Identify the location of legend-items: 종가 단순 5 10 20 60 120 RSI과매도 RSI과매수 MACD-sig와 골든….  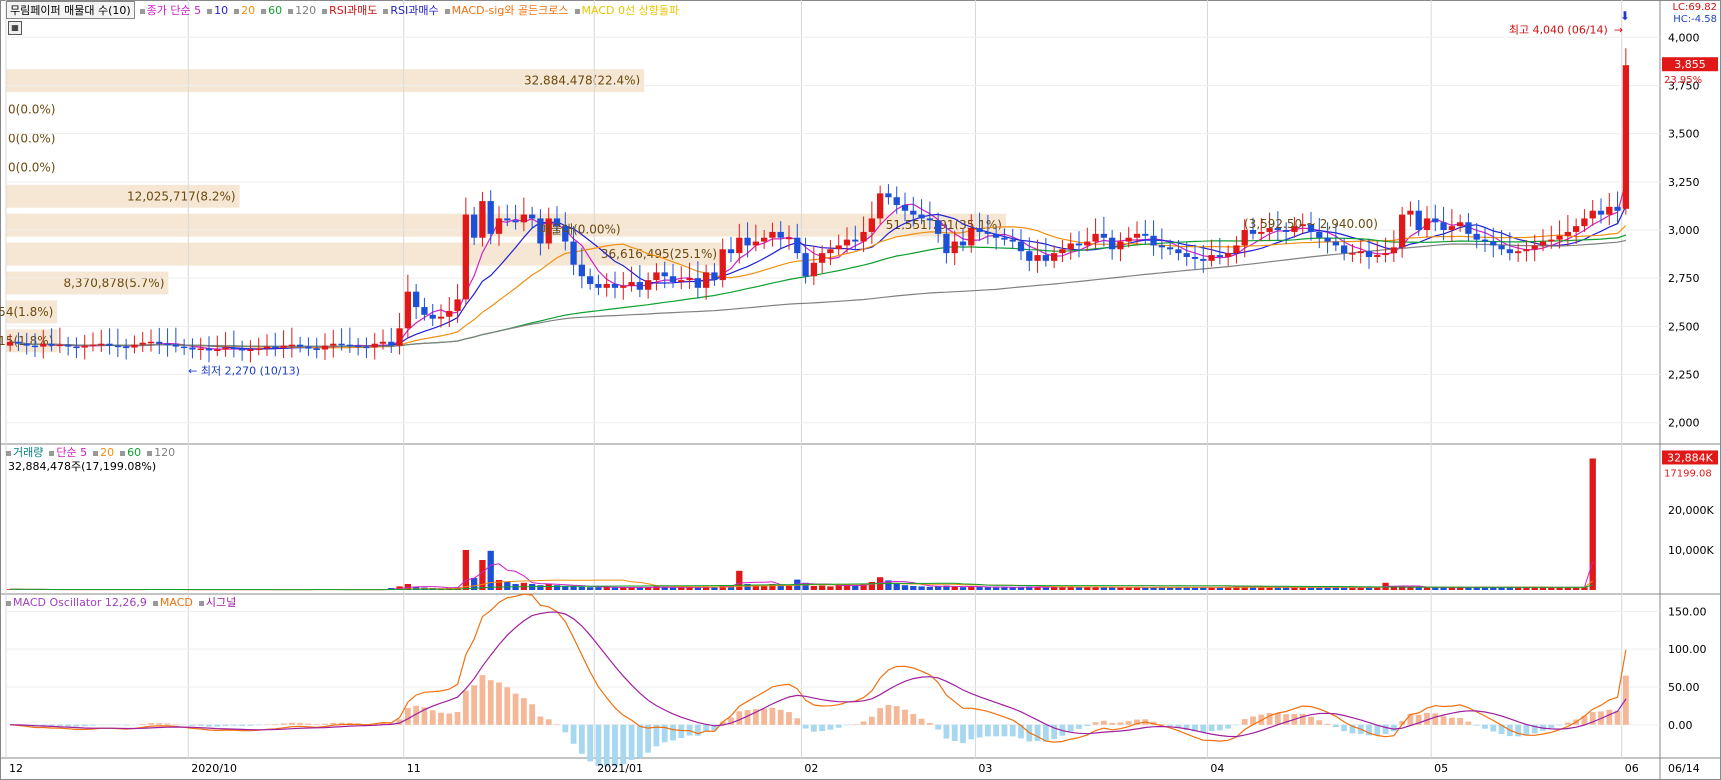
(412, 10).